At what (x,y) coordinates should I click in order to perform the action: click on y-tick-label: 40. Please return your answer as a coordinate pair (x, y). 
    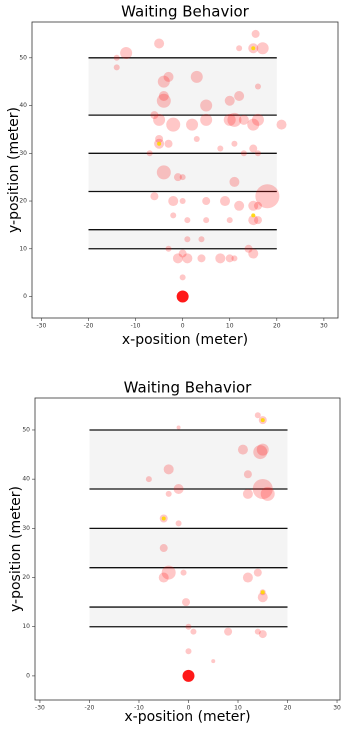
    Looking at the image, I should click on (26, 479).